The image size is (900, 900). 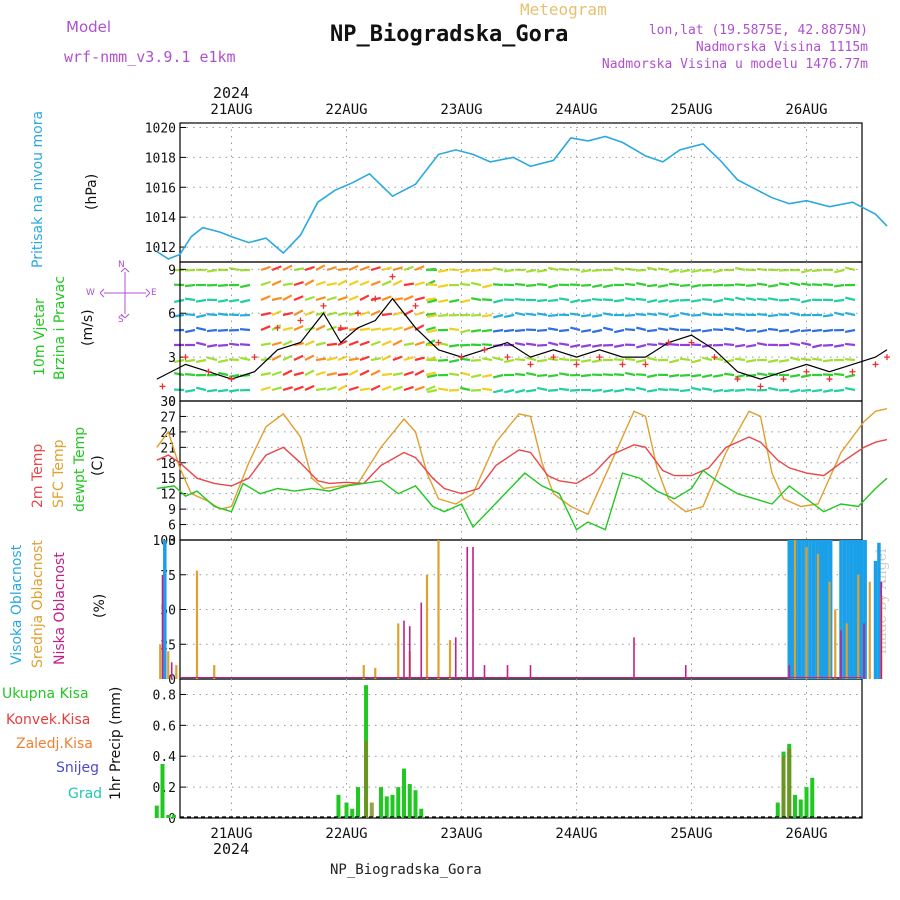 What do you see at coordinates (160, 188) in the screenshot?
I see `pressure-ytick-label: 1016` at bounding box center [160, 188].